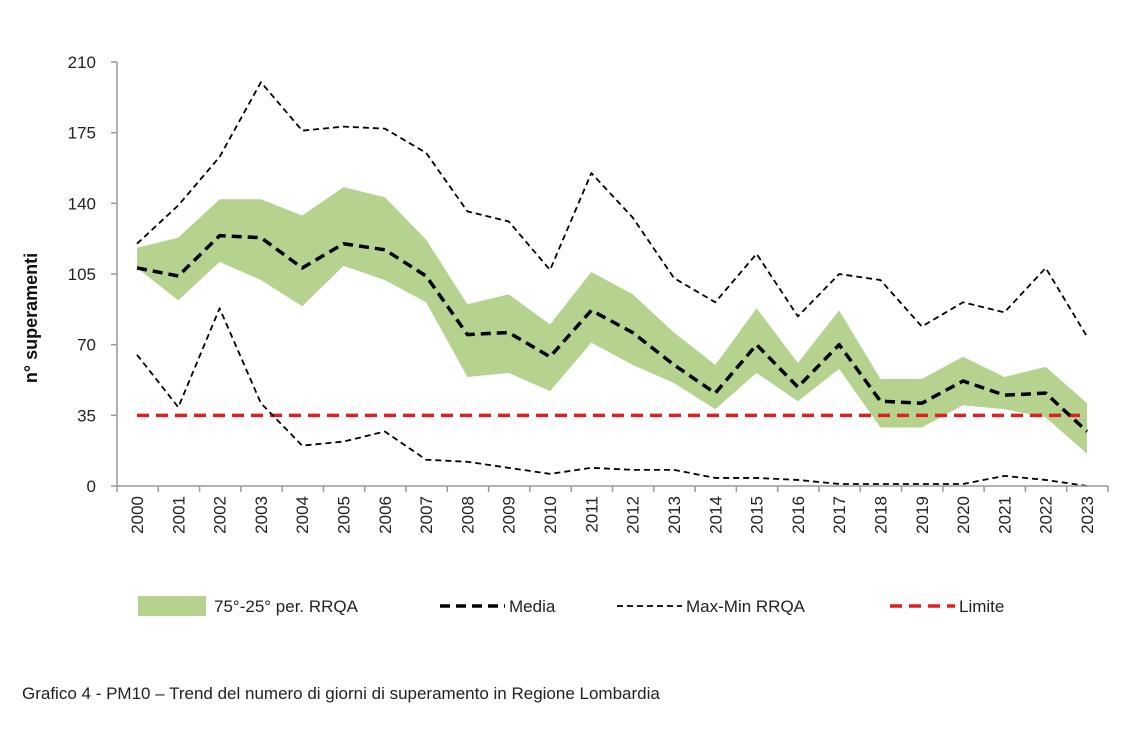  Describe the element at coordinates (746, 606) in the screenshot. I see `legend-label-maxmin: Max-Min RRQA` at that location.